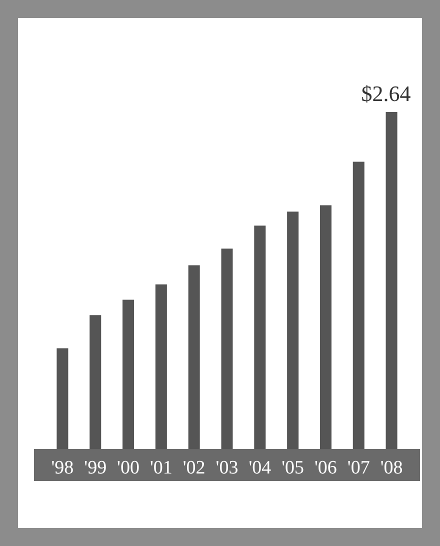  I want to click on x-tick-label: '99, so click(95, 468).